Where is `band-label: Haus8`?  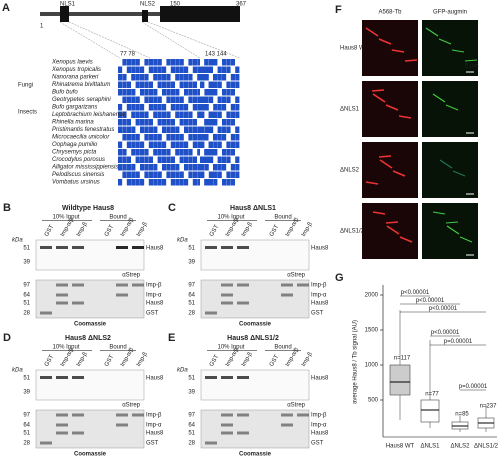 band-label: Haus8 is located at coordinates (155, 379).